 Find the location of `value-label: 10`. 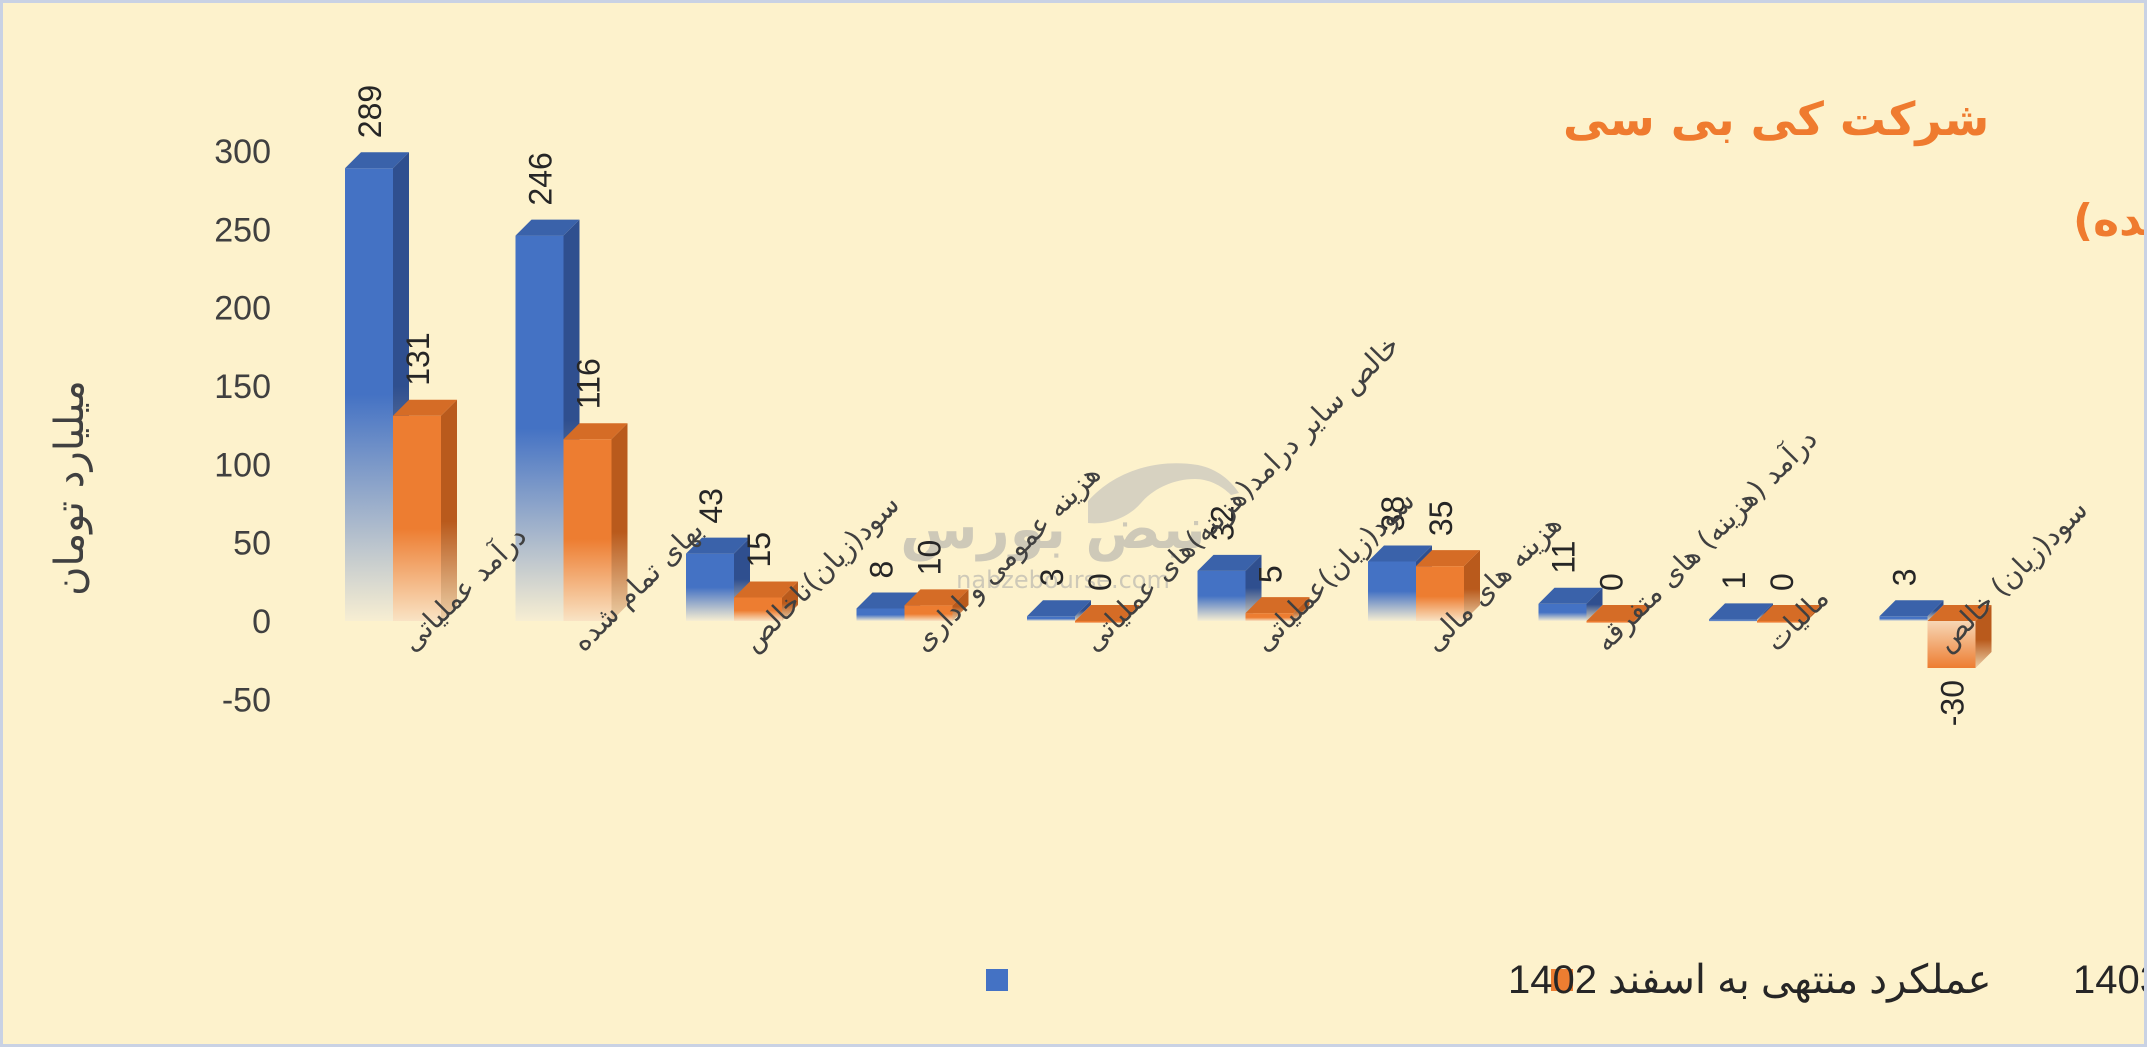

value-label: 10 is located at coordinates (930, 558).